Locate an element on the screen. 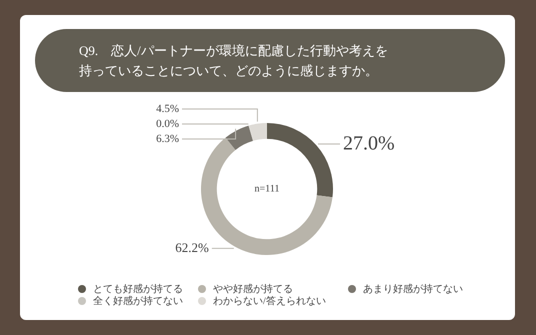 The width and height of the screenshot is (536, 335). text: n=111 is located at coordinates (267, 189).